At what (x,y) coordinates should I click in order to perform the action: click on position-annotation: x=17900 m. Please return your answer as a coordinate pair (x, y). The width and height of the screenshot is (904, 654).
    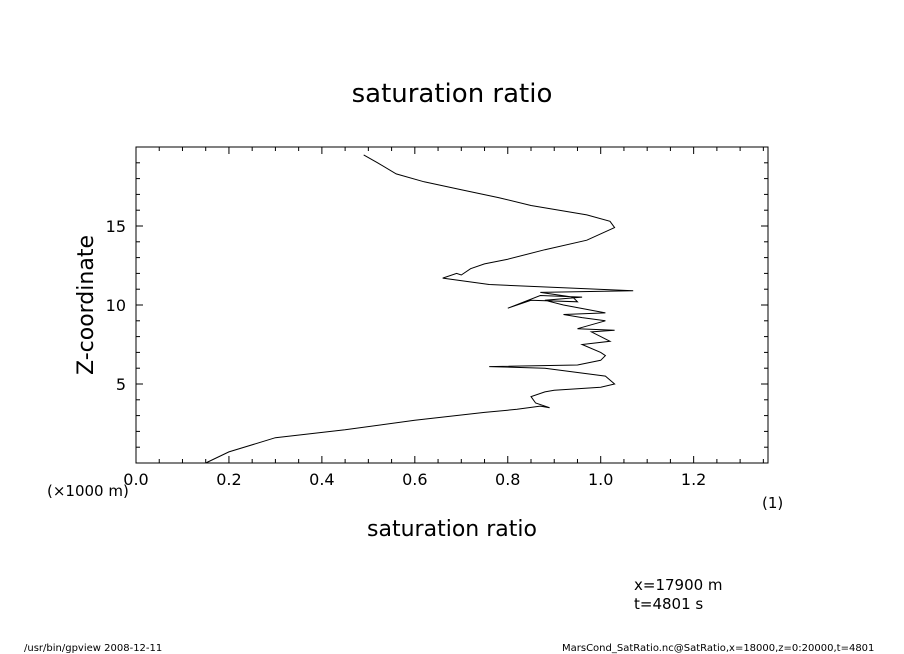
    Looking at the image, I should click on (678, 585).